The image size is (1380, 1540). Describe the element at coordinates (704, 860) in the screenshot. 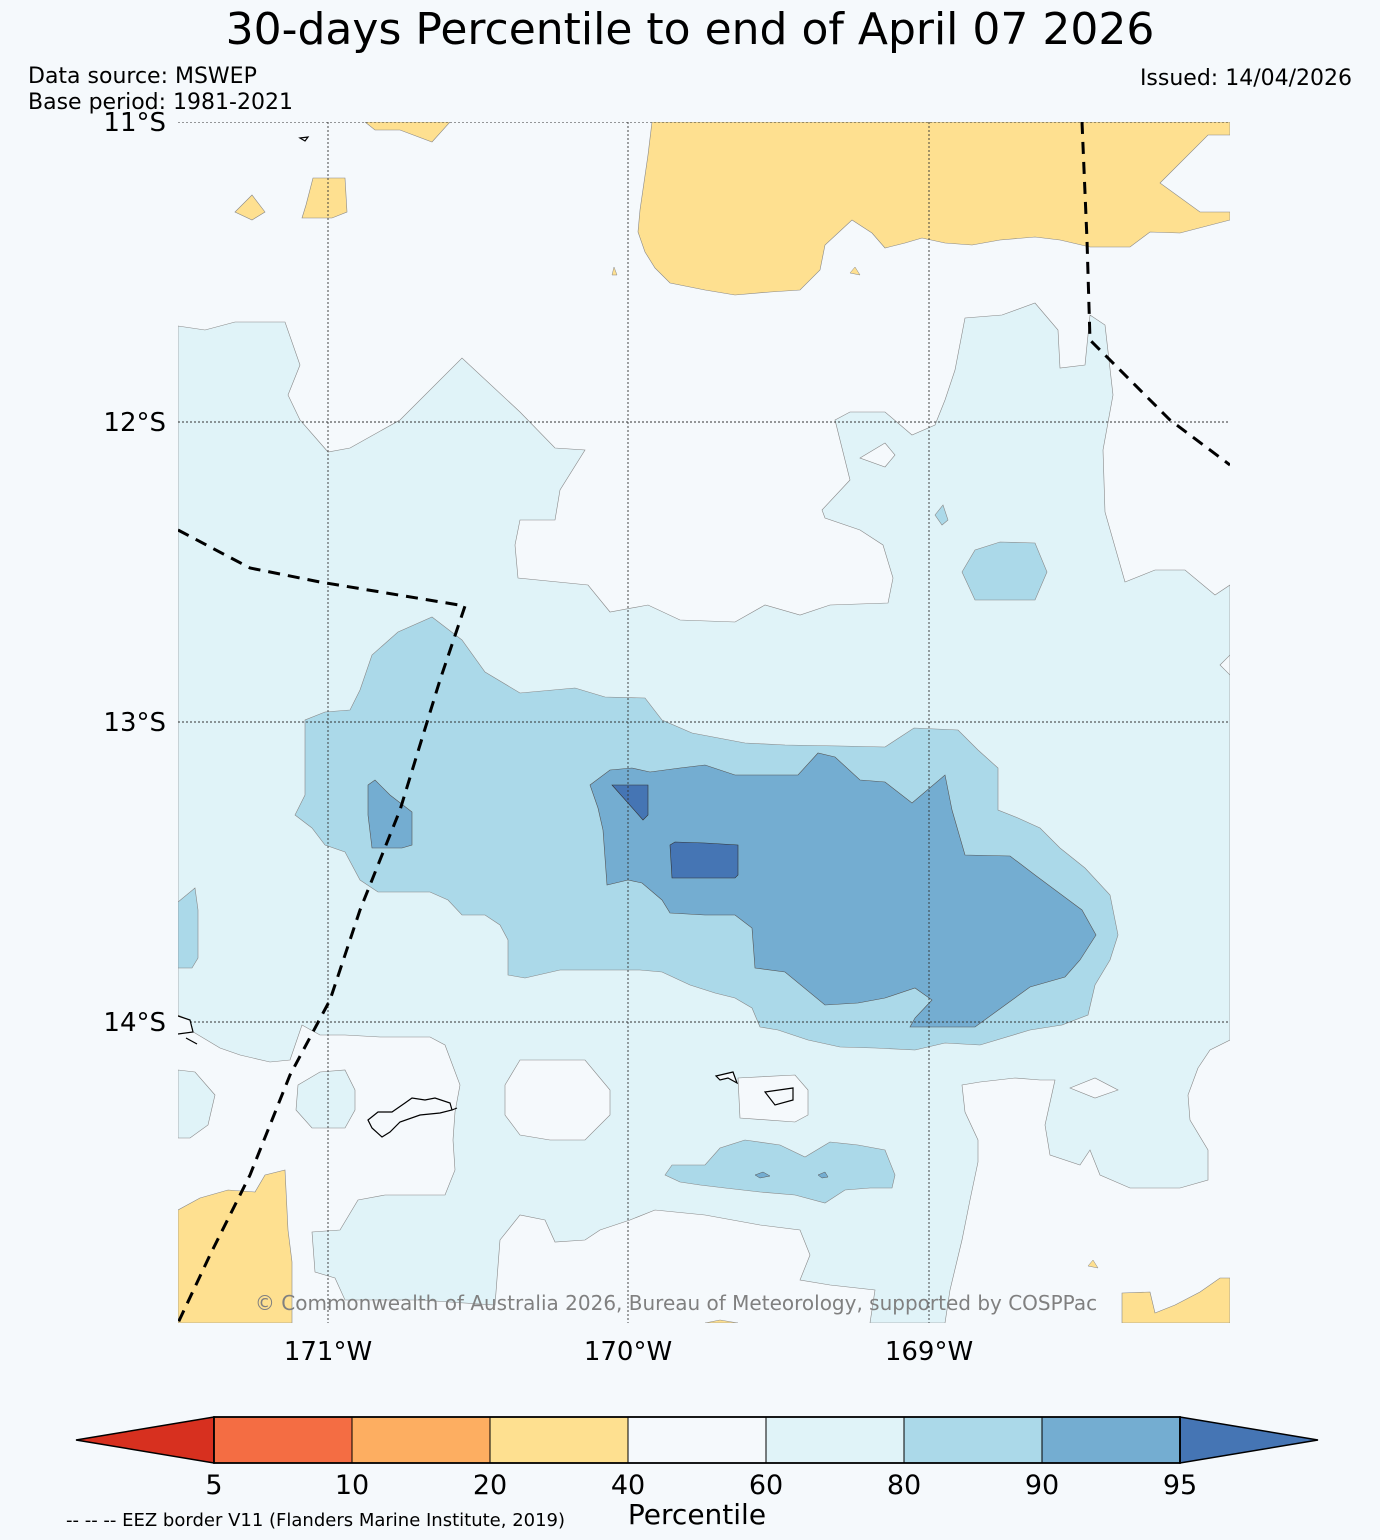

I see `region-above-95-b` at that location.